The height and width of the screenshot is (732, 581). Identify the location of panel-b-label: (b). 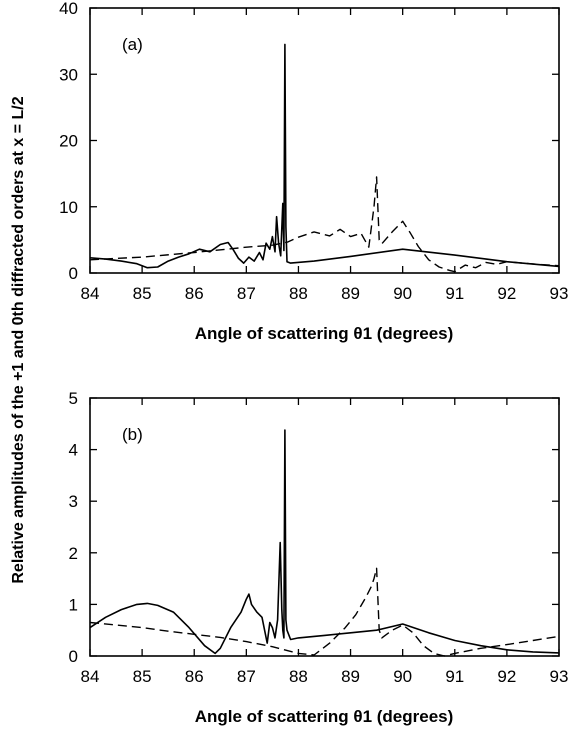
(132, 434).